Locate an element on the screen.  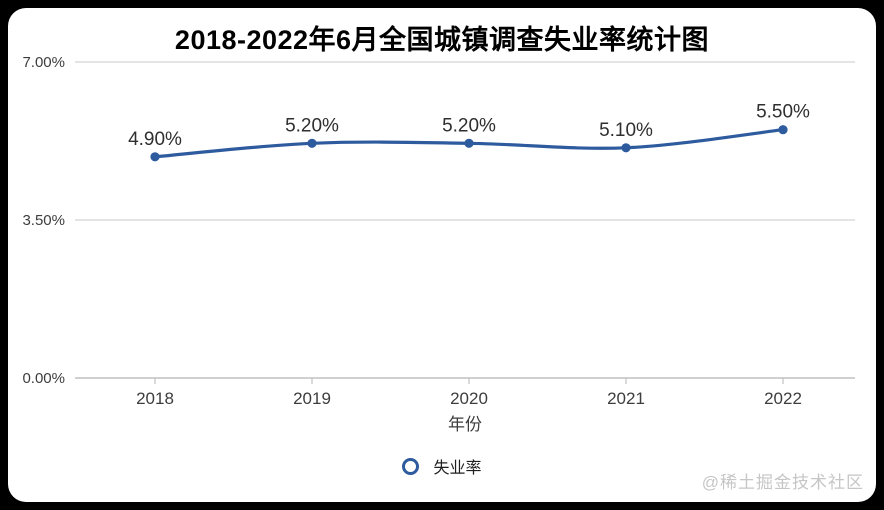
data-point-label: 5.50% is located at coordinates (783, 112).